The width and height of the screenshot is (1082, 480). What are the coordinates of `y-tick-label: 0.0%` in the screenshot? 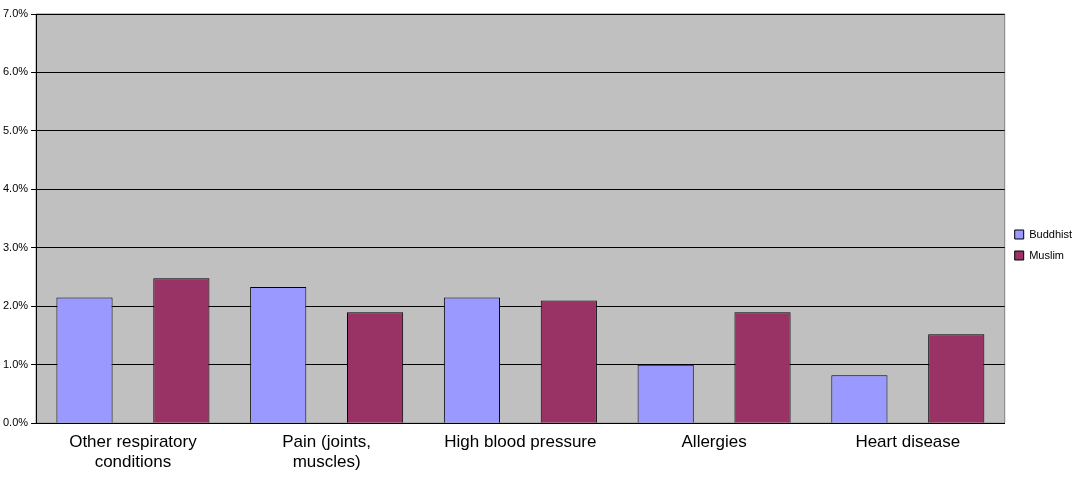 It's located at (15, 422).